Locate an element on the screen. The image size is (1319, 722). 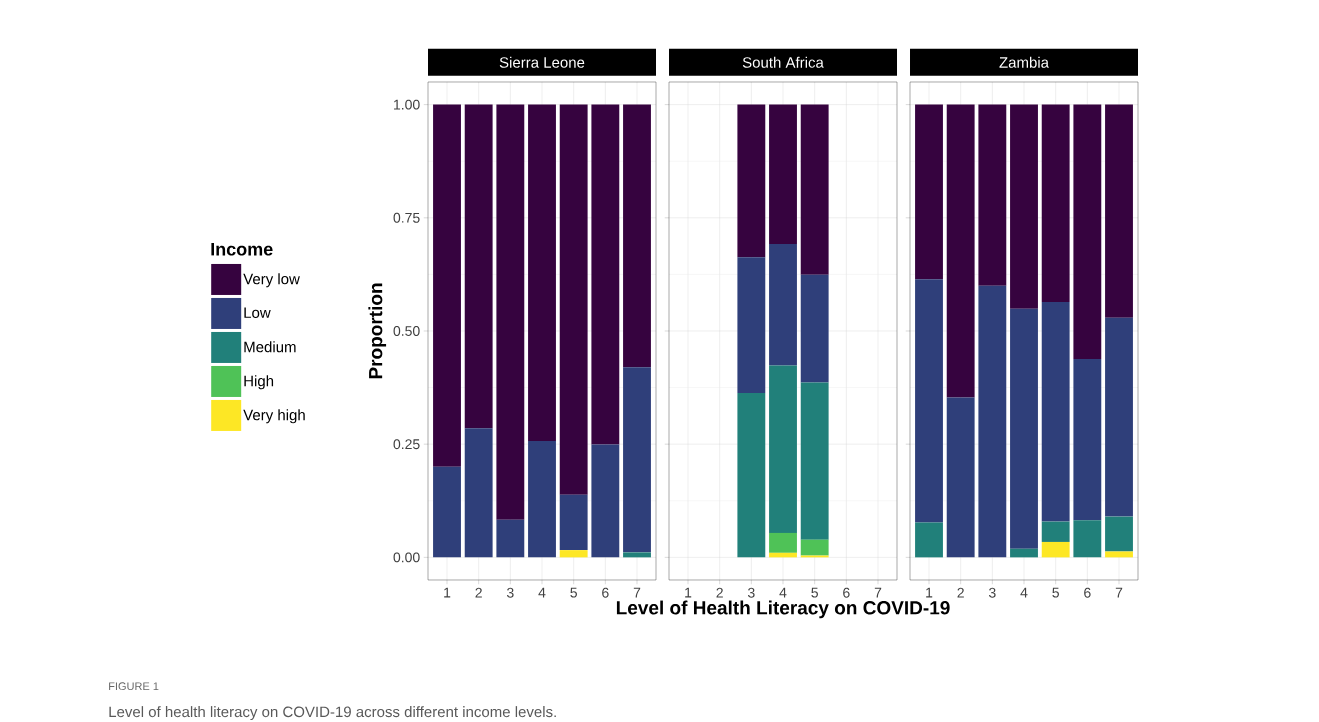
legend-label: Medium is located at coordinates (270, 347).